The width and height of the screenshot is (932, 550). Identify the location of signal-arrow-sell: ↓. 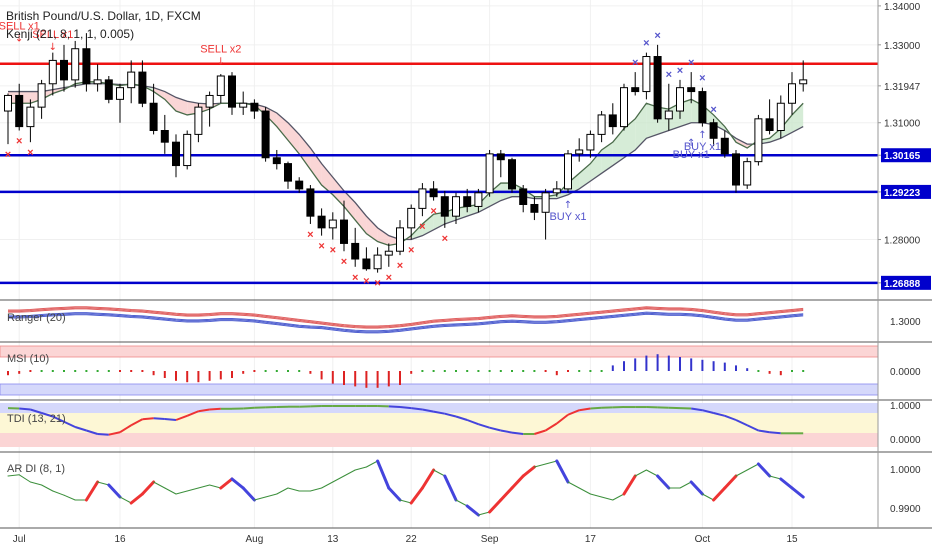
(221, 62).